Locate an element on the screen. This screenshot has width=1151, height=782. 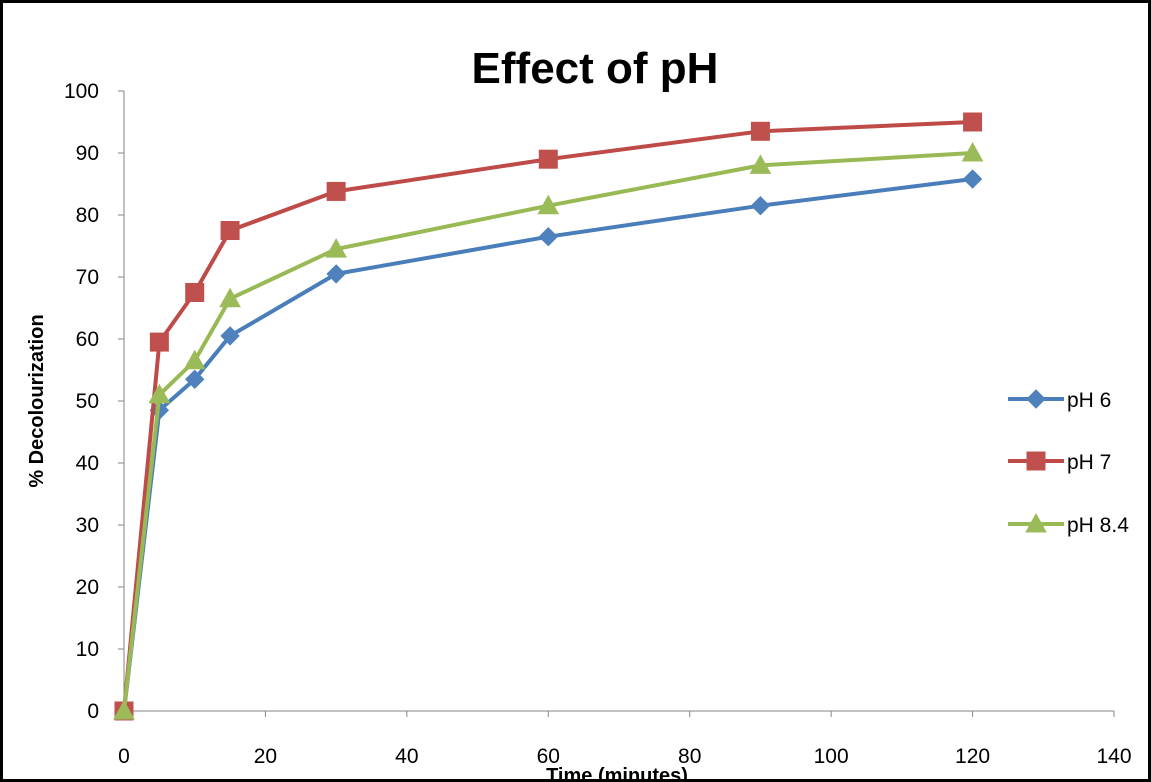
x-tick-label: 140 is located at coordinates (1113, 756).